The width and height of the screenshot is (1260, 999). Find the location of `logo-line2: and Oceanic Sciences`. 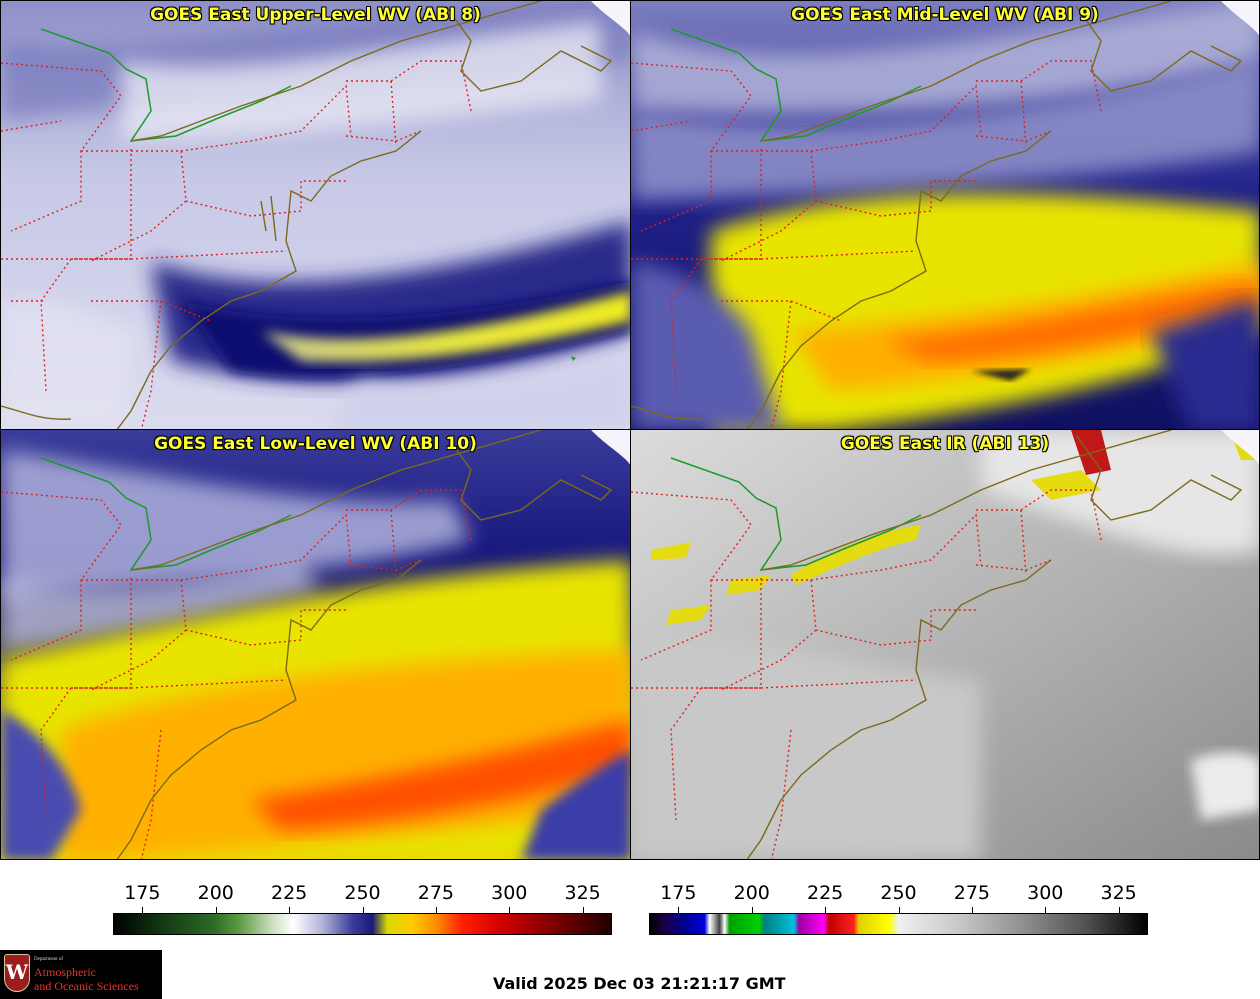

logo-line2: and Oceanic Sciences is located at coordinates (86, 986).